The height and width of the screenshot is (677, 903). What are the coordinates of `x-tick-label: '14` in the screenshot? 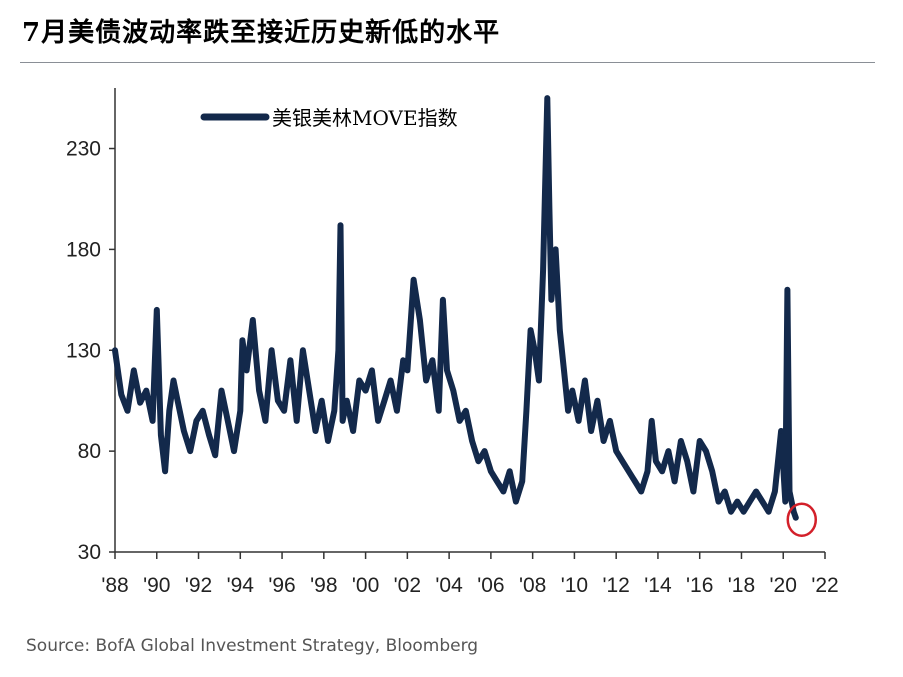 It's located at (658, 585).